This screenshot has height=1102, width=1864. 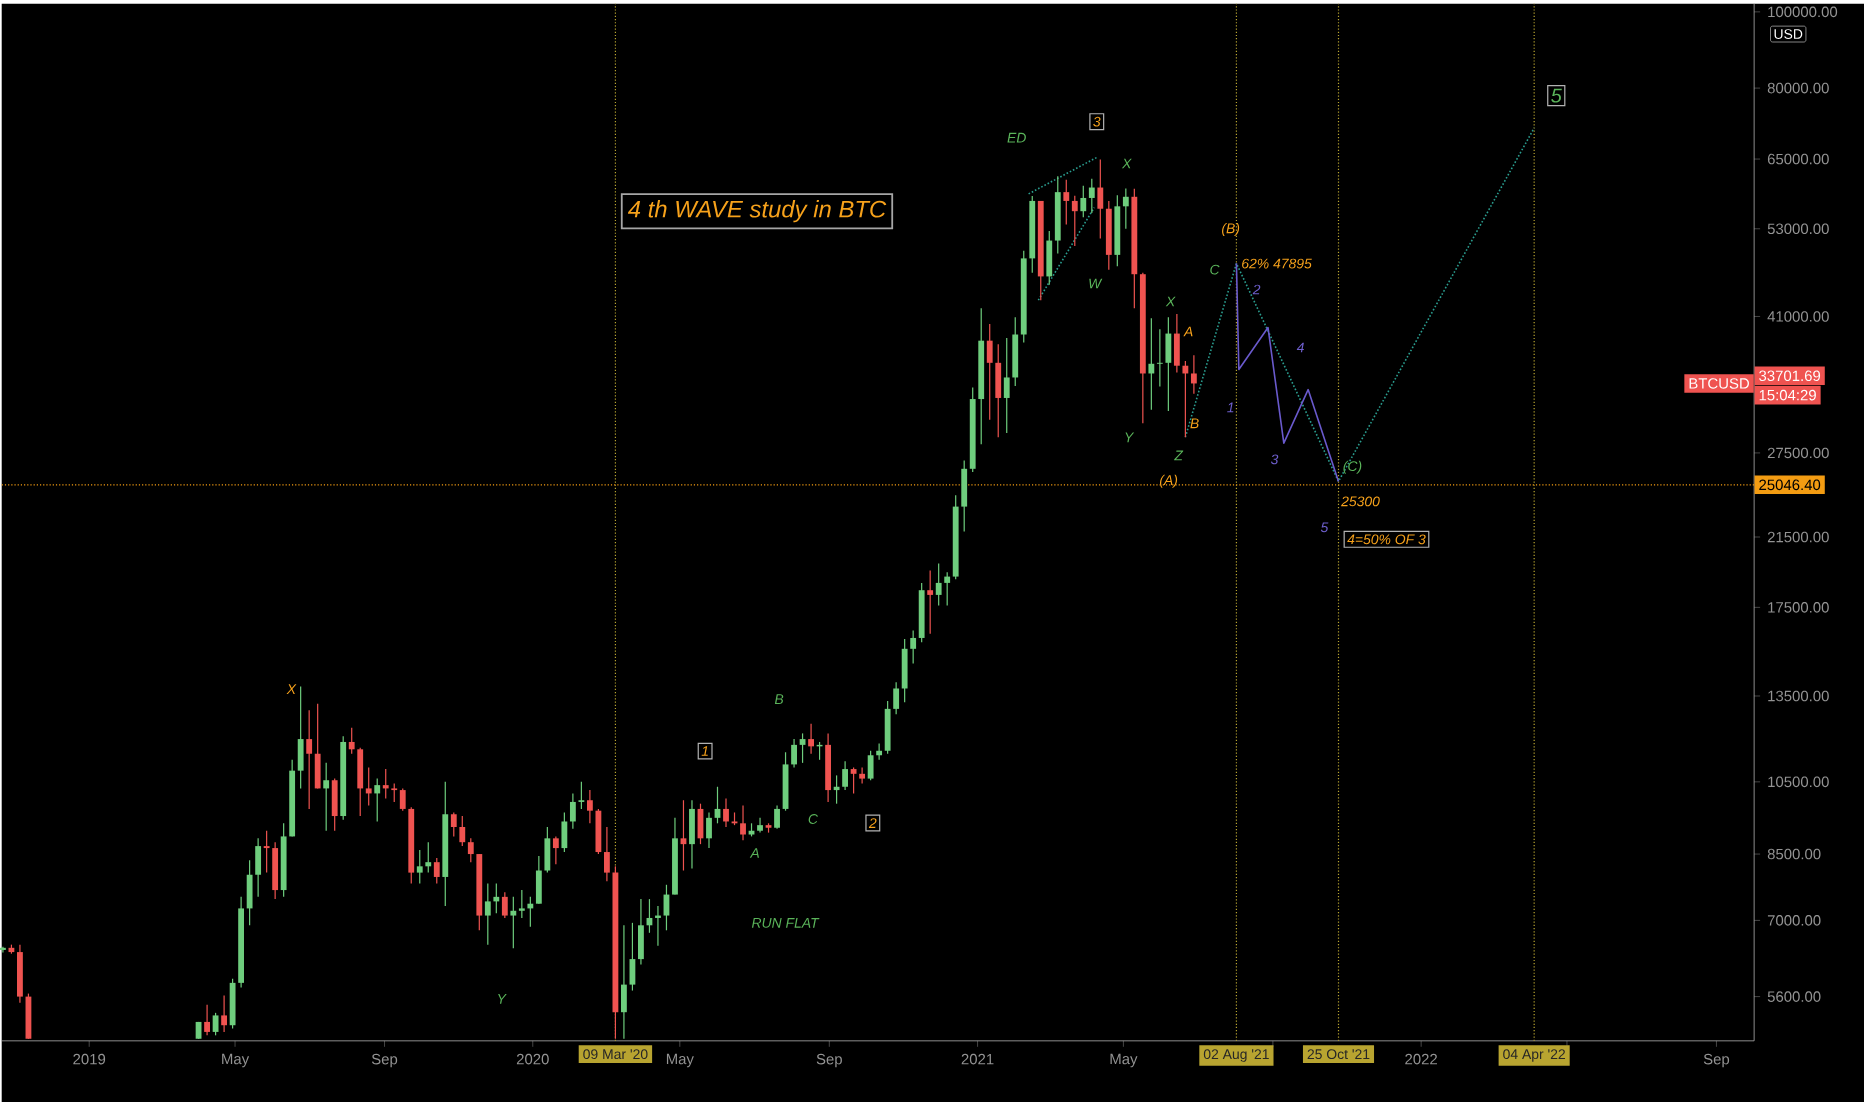 What do you see at coordinates (1556, 95) in the screenshot?
I see `annotation: 5` at bounding box center [1556, 95].